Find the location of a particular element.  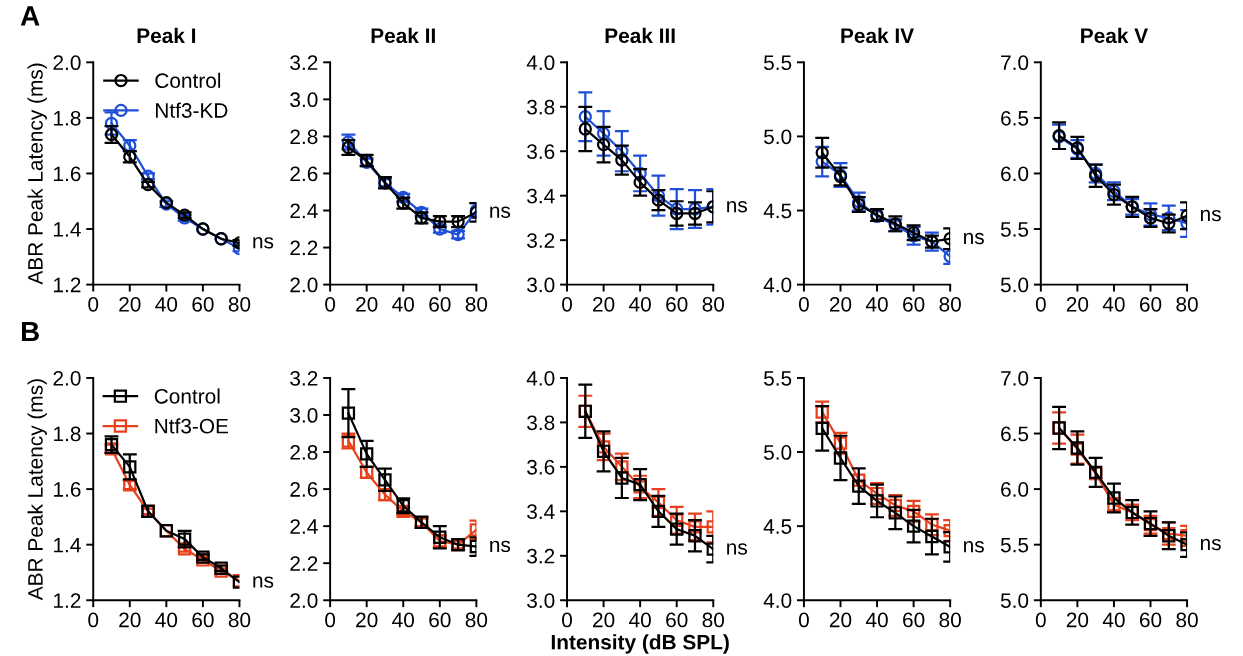

y-tick-label: 1.8 is located at coordinates (67, 434).